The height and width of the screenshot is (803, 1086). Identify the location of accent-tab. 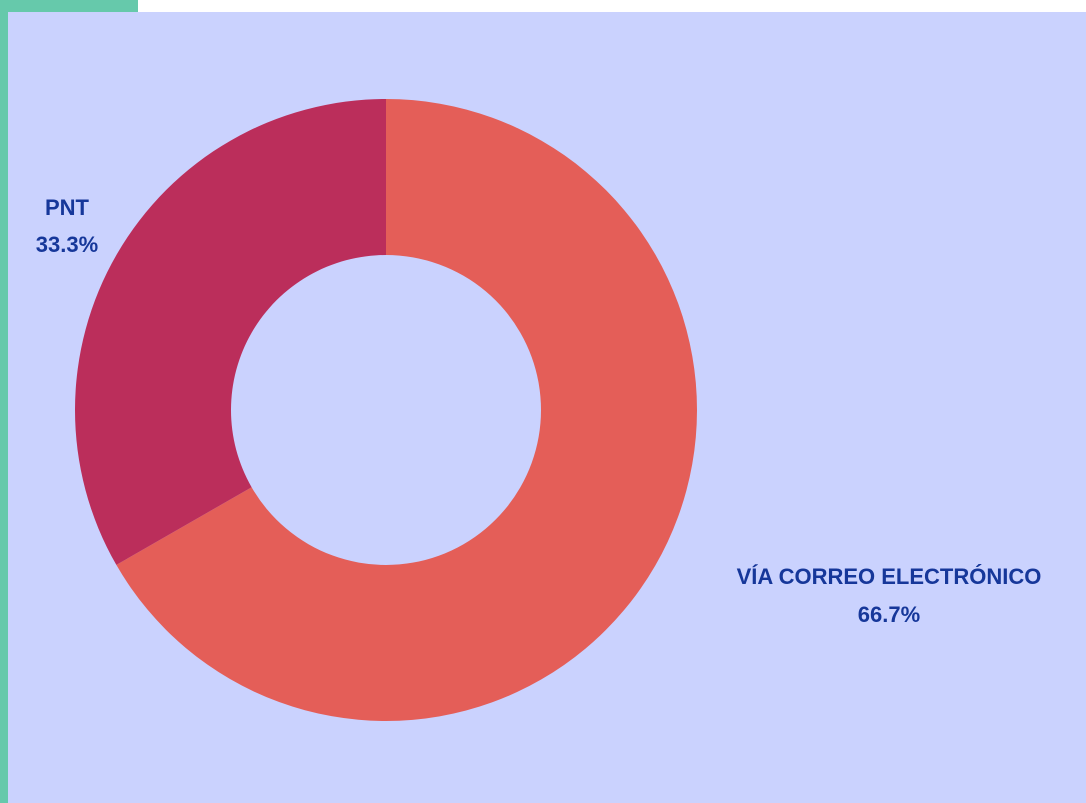
(69, 6).